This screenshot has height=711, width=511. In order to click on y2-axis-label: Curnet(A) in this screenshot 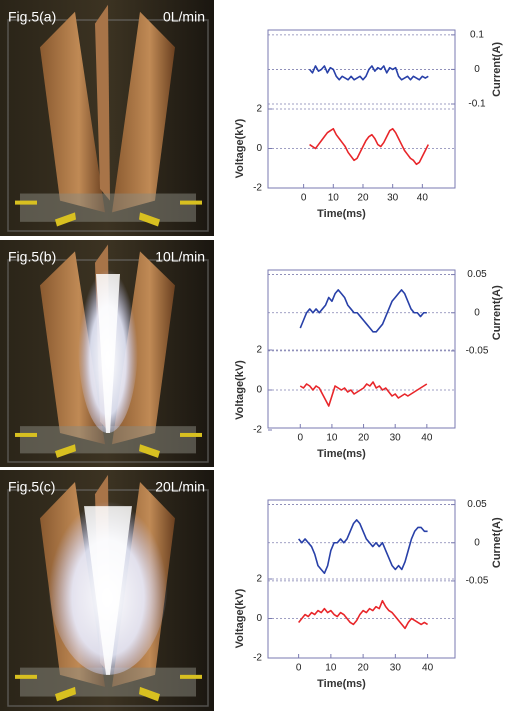, I will do `click(497, 542)`.